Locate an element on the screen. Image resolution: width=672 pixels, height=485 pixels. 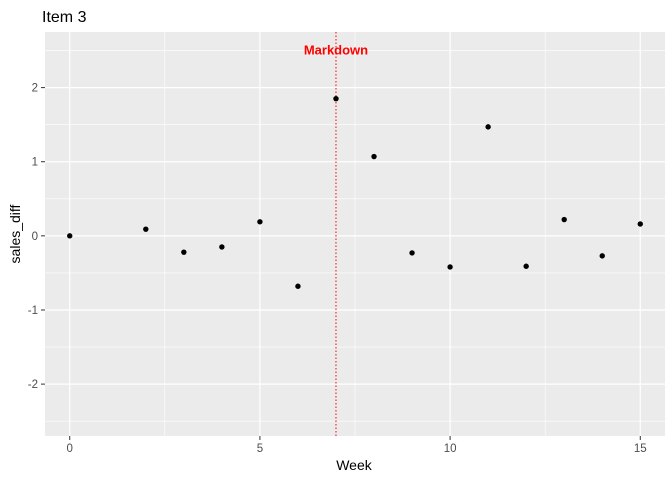
y-tick-label: -1 is located at coordinates (33, 311).